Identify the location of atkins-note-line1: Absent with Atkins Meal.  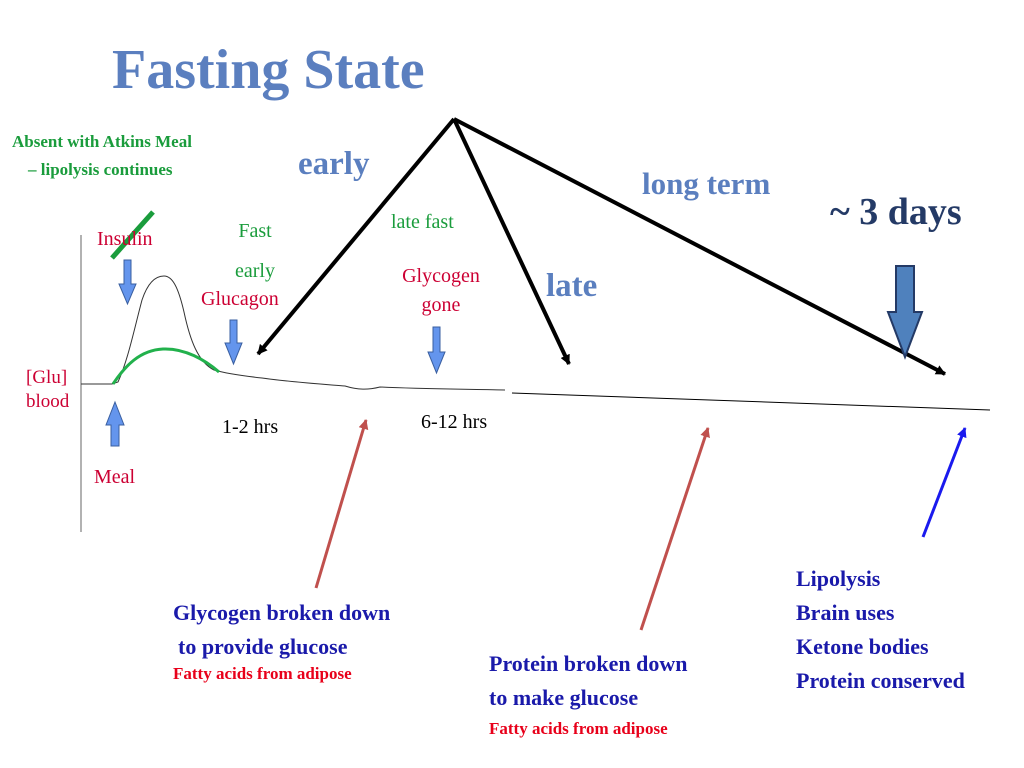
(102, 141).